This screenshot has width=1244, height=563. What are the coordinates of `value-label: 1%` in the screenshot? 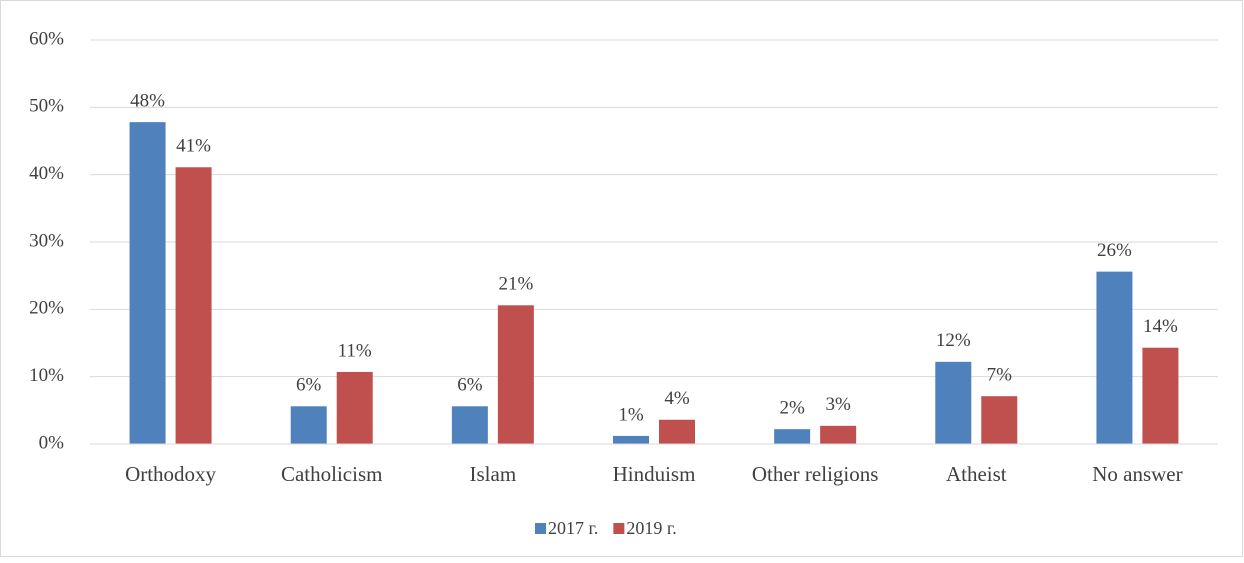 It's located at (631, 414).